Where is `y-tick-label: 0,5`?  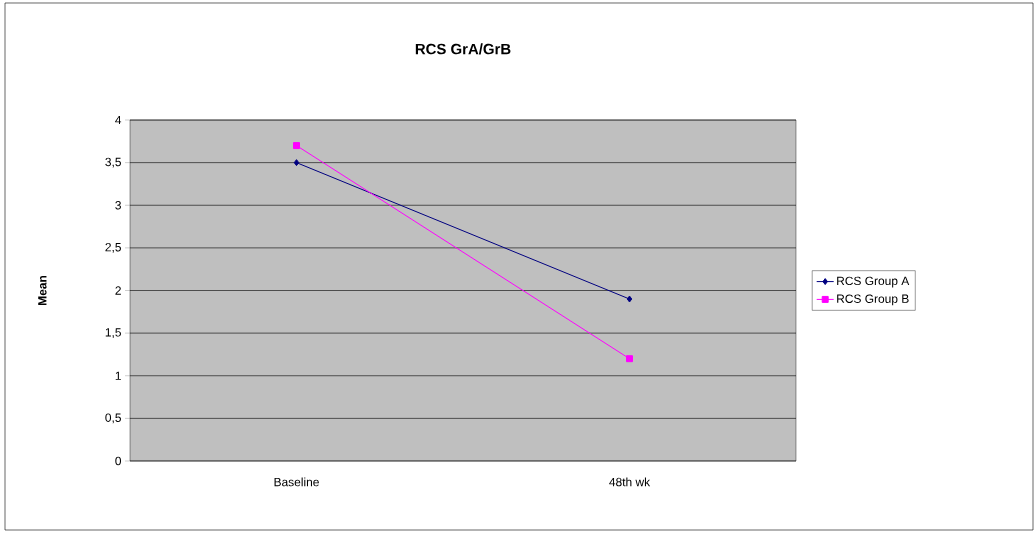 y-tick-label: 0,5 is located at coordinates (113, 418).